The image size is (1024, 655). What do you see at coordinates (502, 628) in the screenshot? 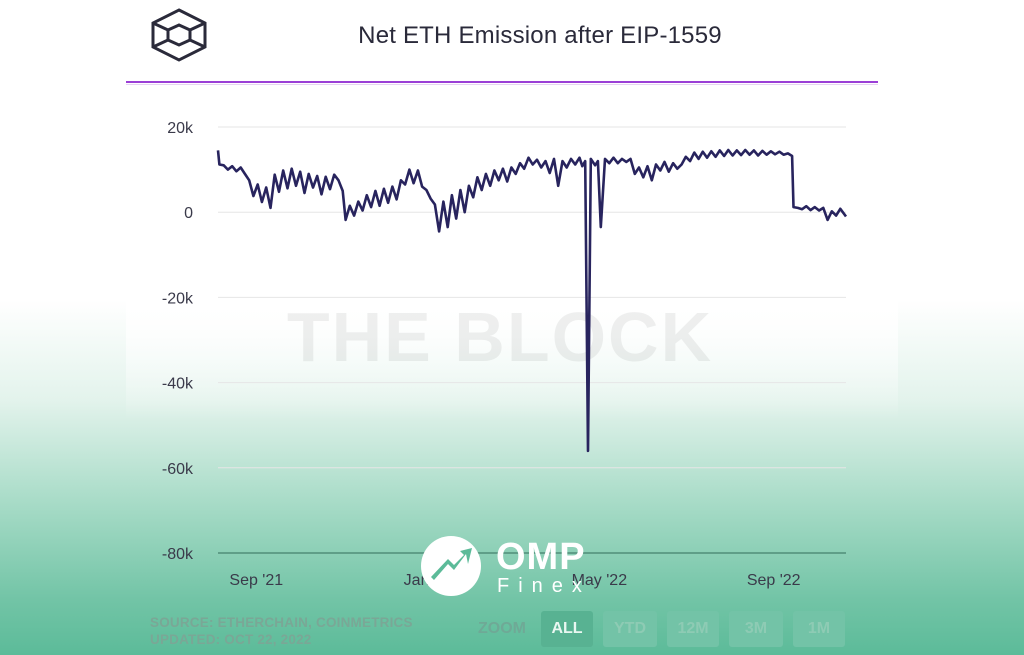
I see `zoom-label: ZOOM` at bounding box center [502, 628].